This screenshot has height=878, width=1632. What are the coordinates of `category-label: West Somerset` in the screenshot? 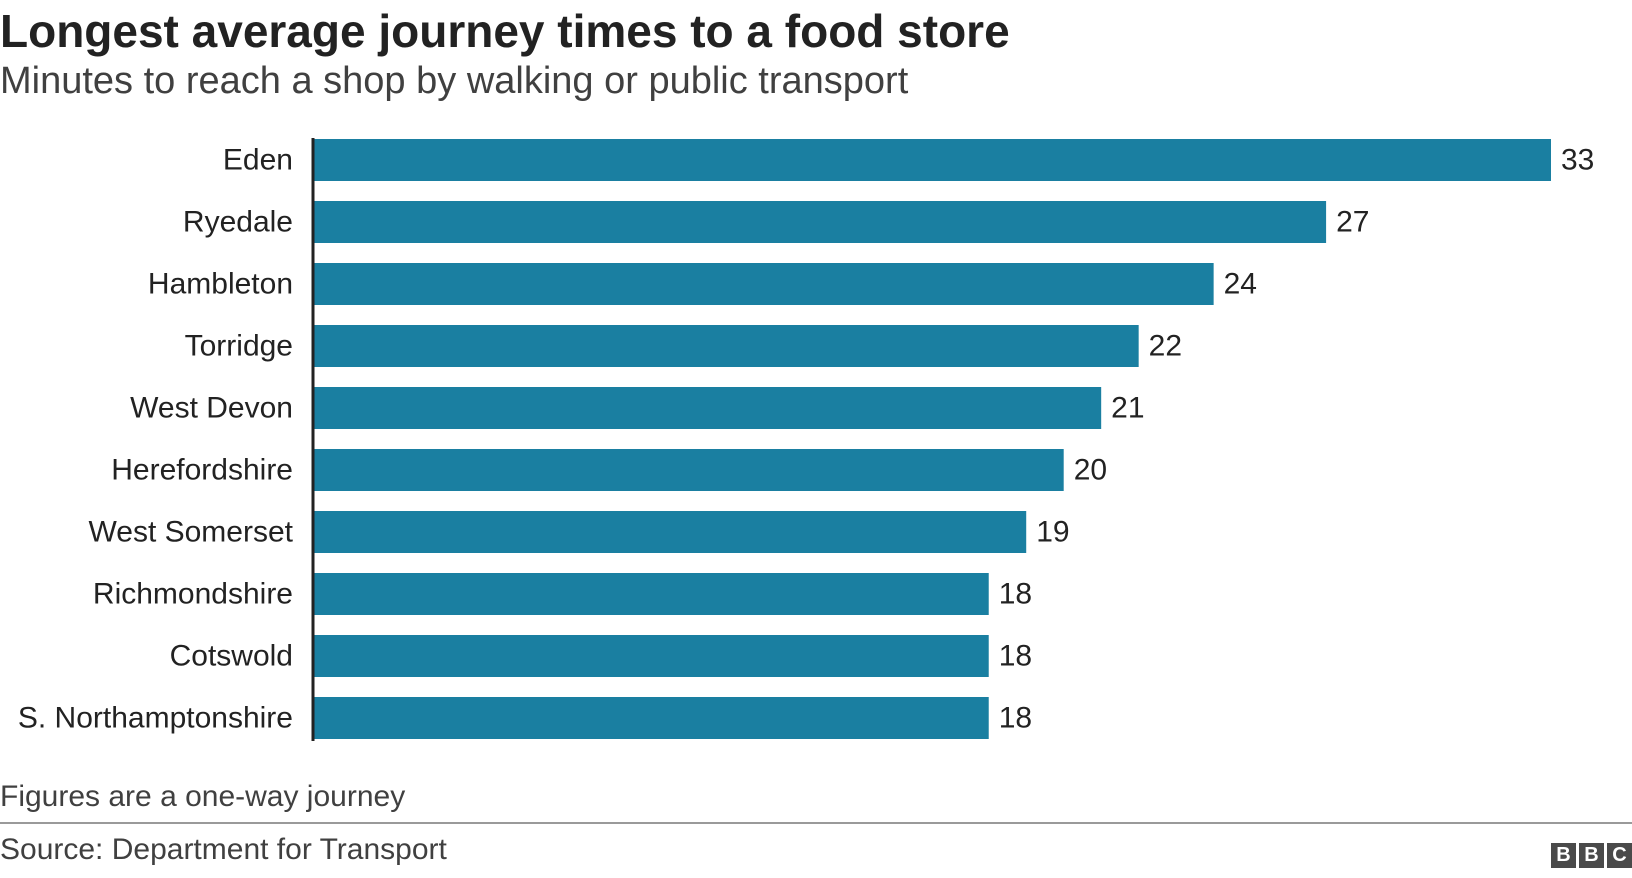 It's located at (190, 532).